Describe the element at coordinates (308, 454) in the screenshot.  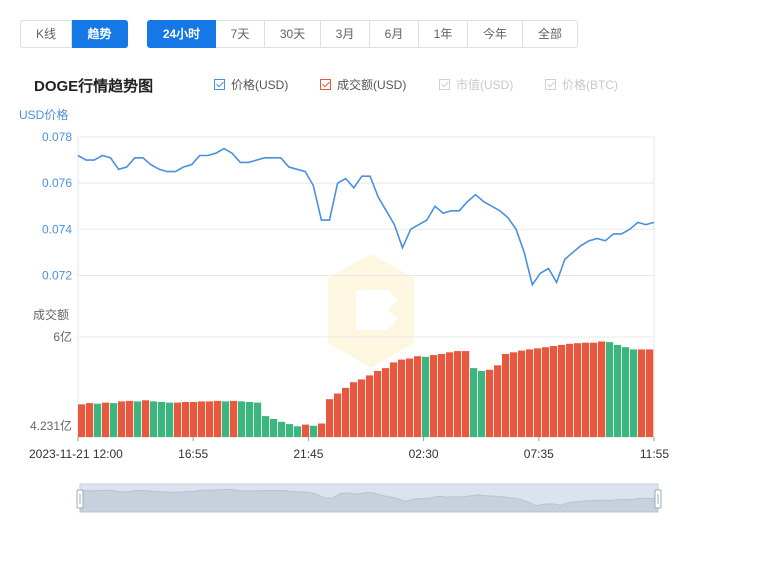
I see `x-tick-label: 21:45` at that location.